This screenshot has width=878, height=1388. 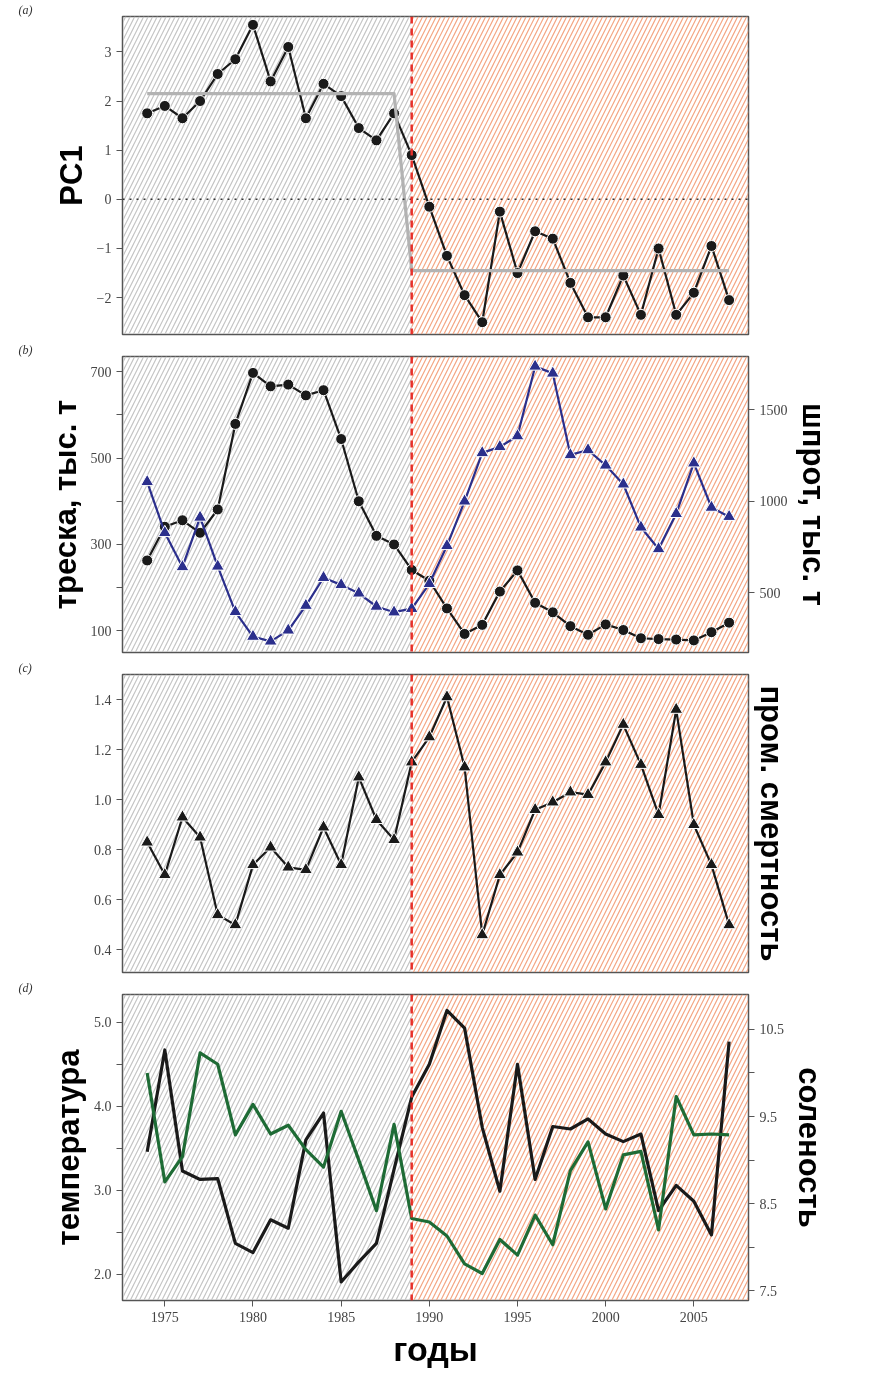 What do you see at coordinates (517, 1317) in the screenshot?
I see `x-tick-label: 1995` at bounding box center [517, 1317].